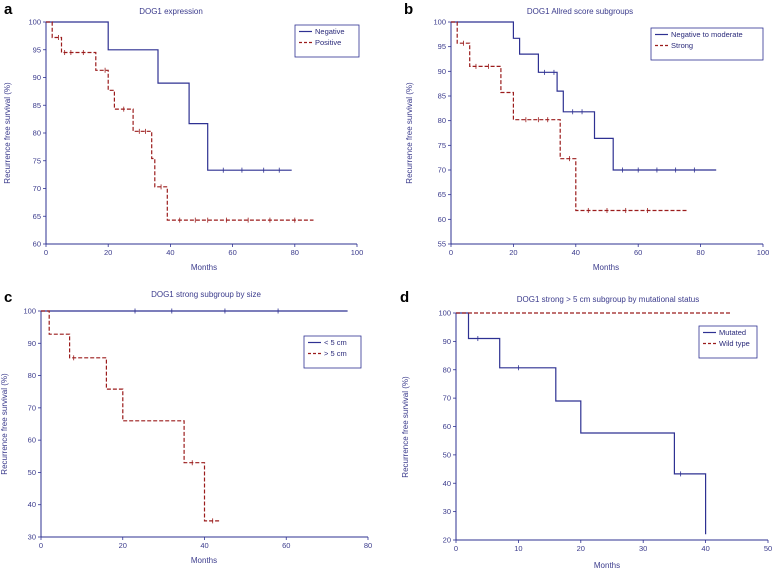 The height and width of the screenshot is (570, 778). Describe the element at coordinates (286, 545) in the screenshot. I see `panel-c-x-tick-label: 60` at that location.